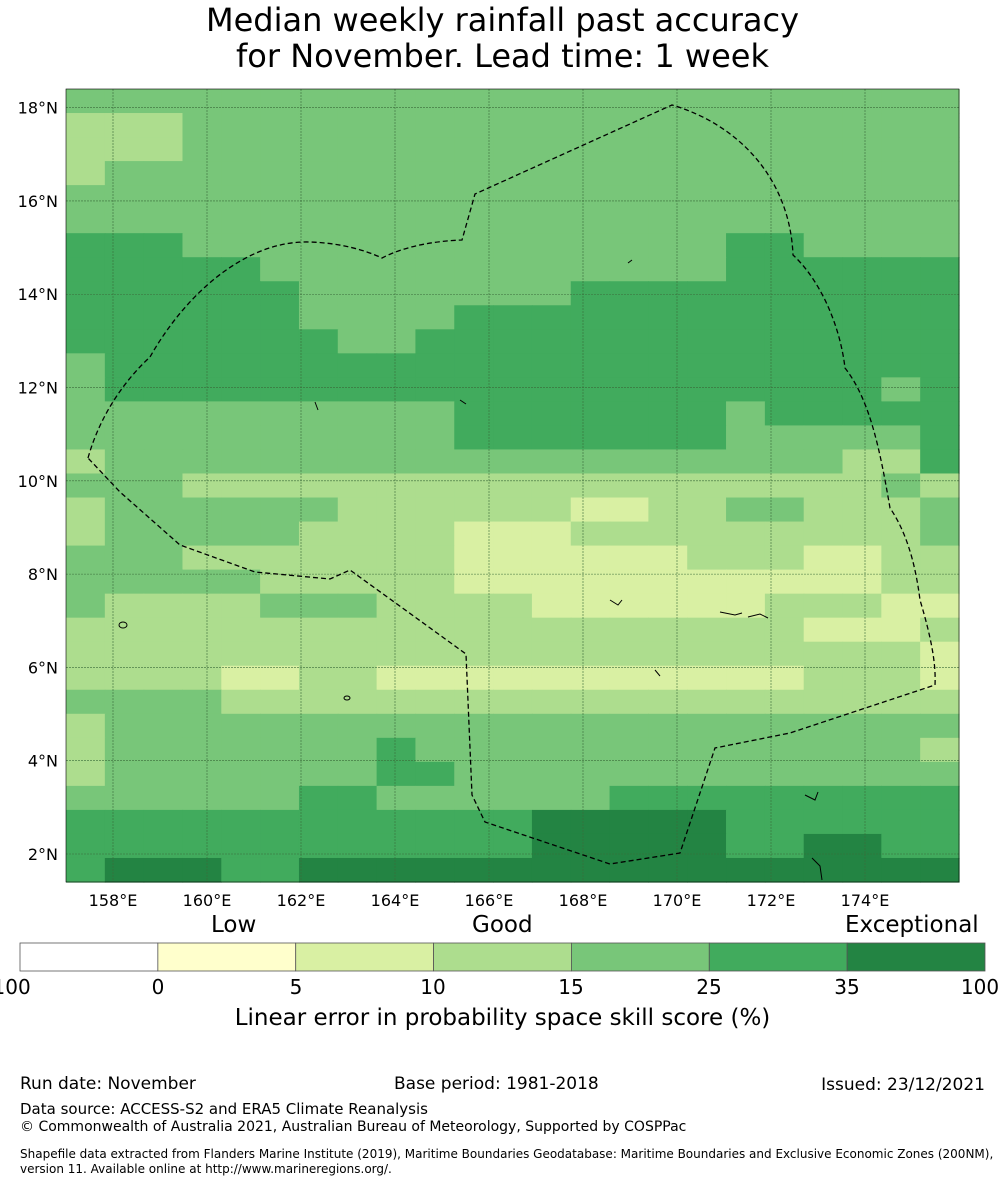  What do you see at coordinates (847, 987) in the screenshot?
I see `colorbar-tick: 35` at bounding box center [847, 987].